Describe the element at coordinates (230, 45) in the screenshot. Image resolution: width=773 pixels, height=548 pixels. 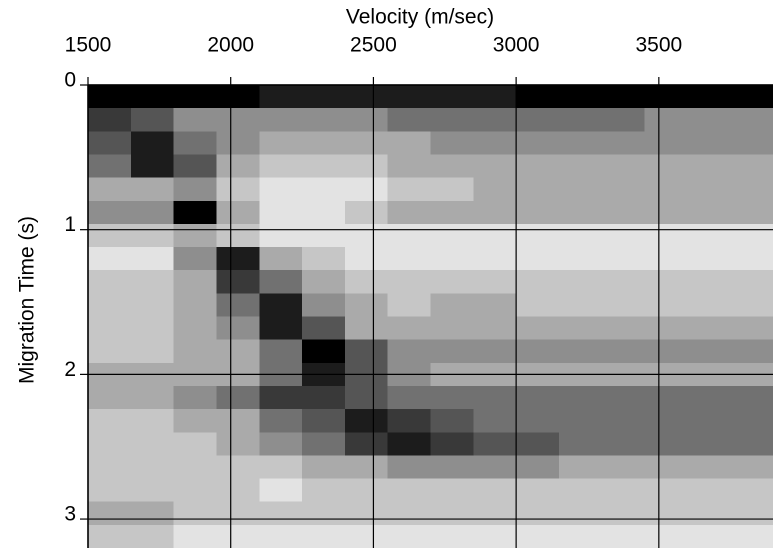
I see `x-tick-label: 2000` at that location.